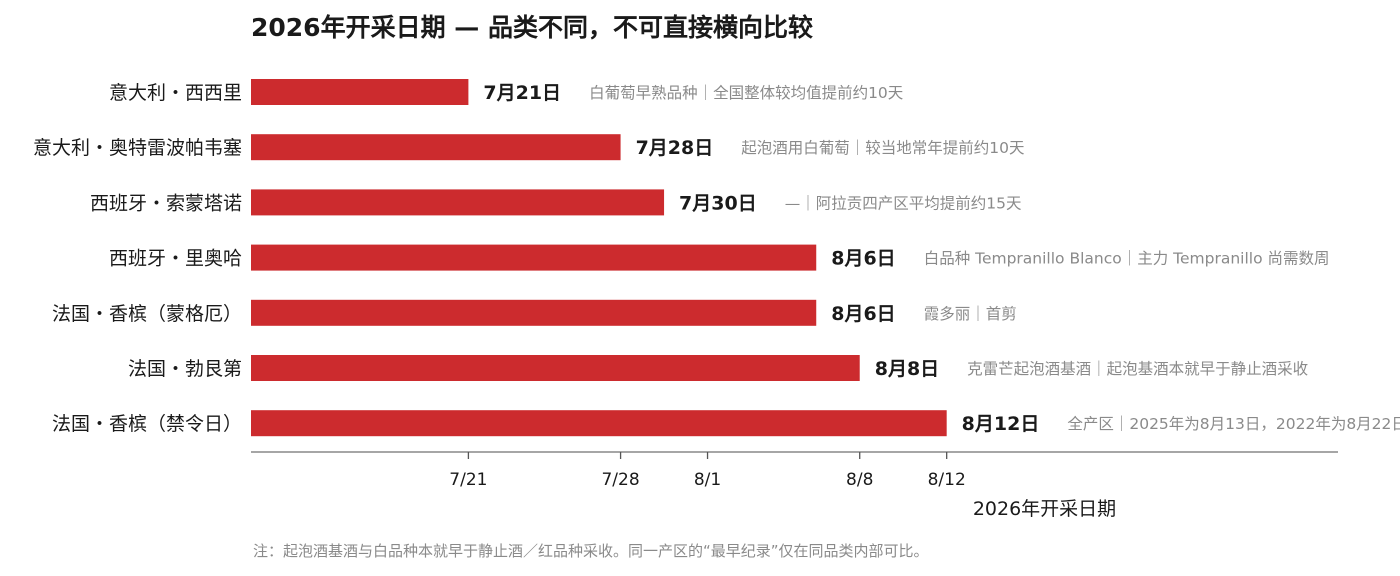 This screenshot has height=576, width=1400. What do you see at coordinates (185, 369) in the screenshot?
I see `category-label: 法国・勃艮第` at bounding box center [185, 369].